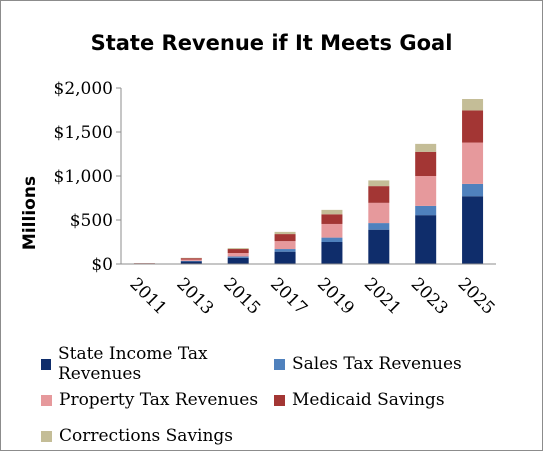  I want to click on x-tick-label: 2025, so click(476, 296).